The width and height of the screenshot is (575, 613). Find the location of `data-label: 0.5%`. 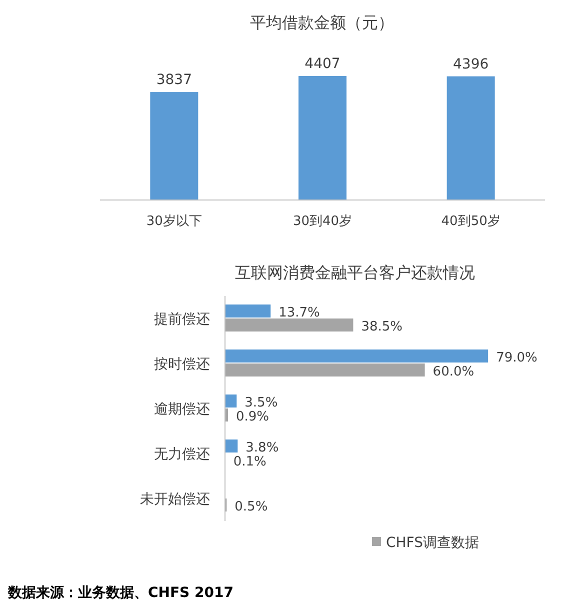

data-label: 0.5% is located at coordinates (251, 507).